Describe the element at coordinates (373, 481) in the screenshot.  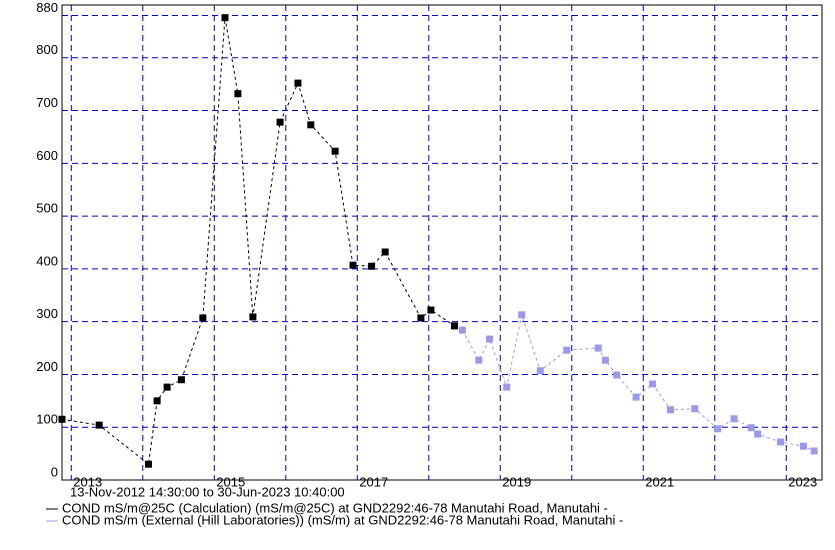
I see `x-tick-label: 2017` at that location.